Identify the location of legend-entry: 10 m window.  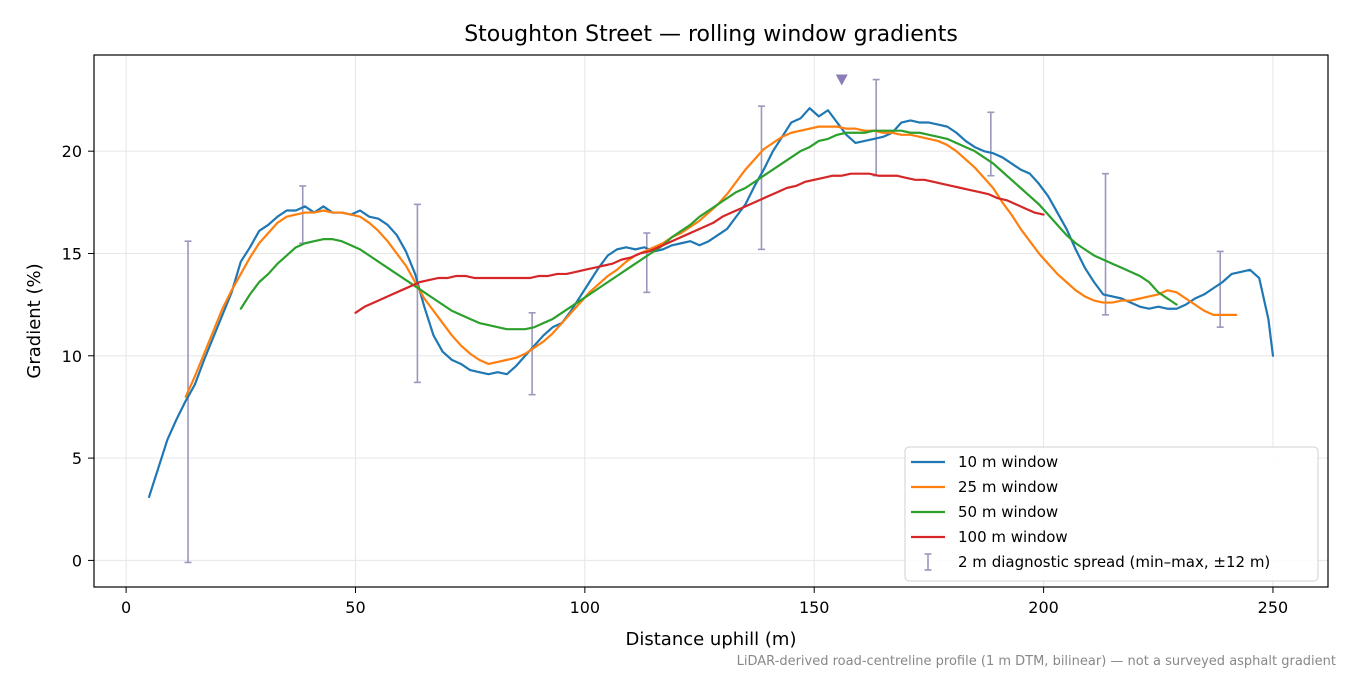
(984, 462).